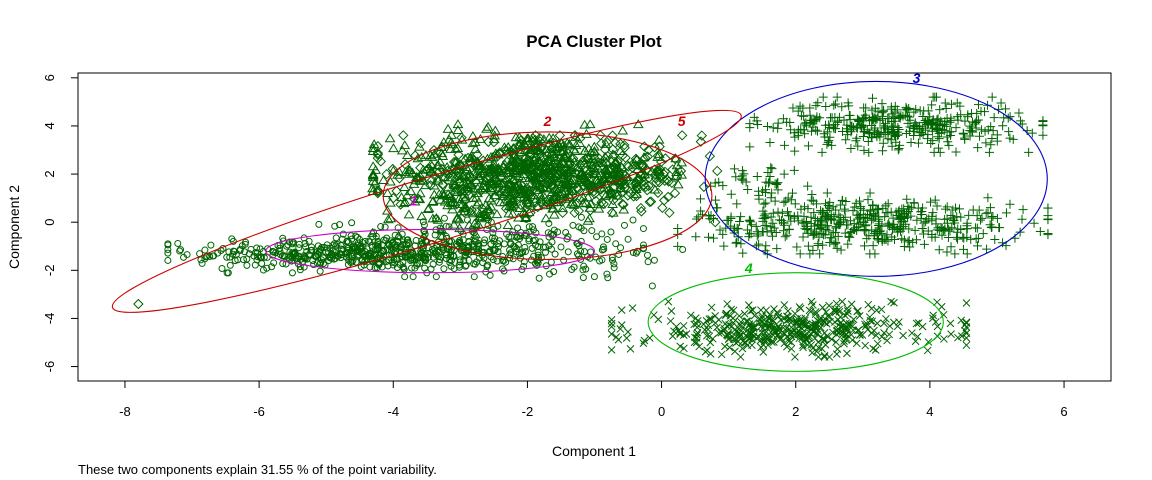 The image size is (1152, 480). I want to click on x-tick-label: -8, so click(125, 411).